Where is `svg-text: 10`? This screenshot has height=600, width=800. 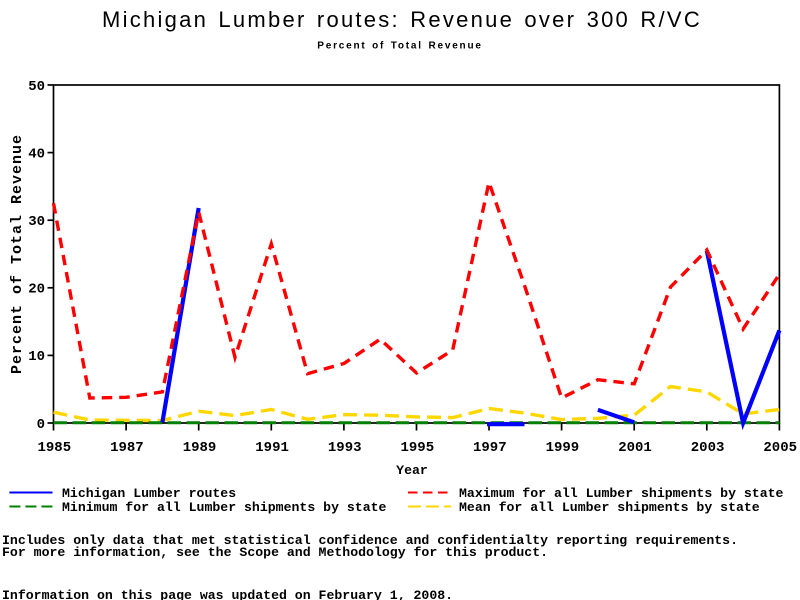 svg-text: 10 is located at coordinates (36, 357).